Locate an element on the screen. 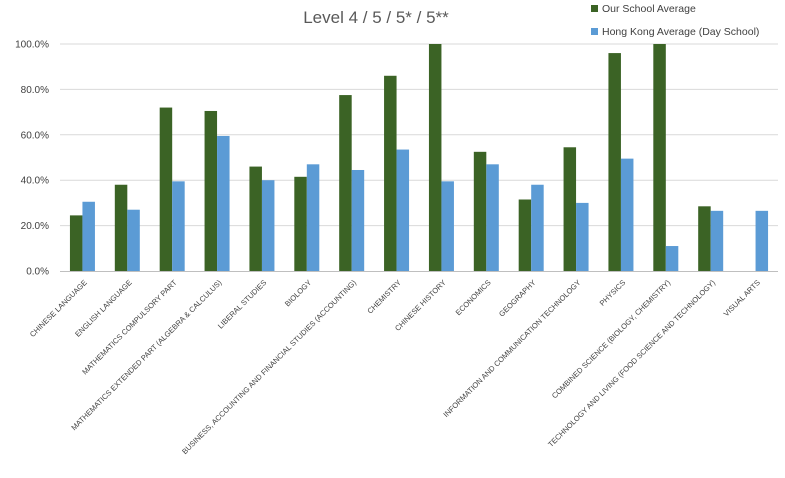 The image size is (785, 478). bar-our-school-chinese-history is located at coordinates (435, 157).